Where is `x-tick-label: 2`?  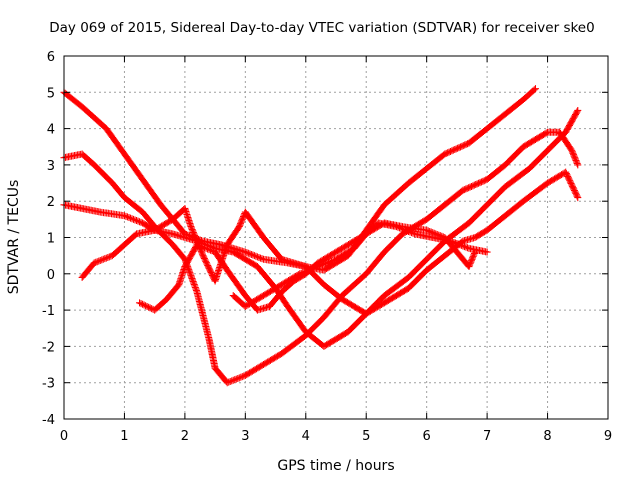 x-tick-label: 2 is located at coordinates (185, 436).